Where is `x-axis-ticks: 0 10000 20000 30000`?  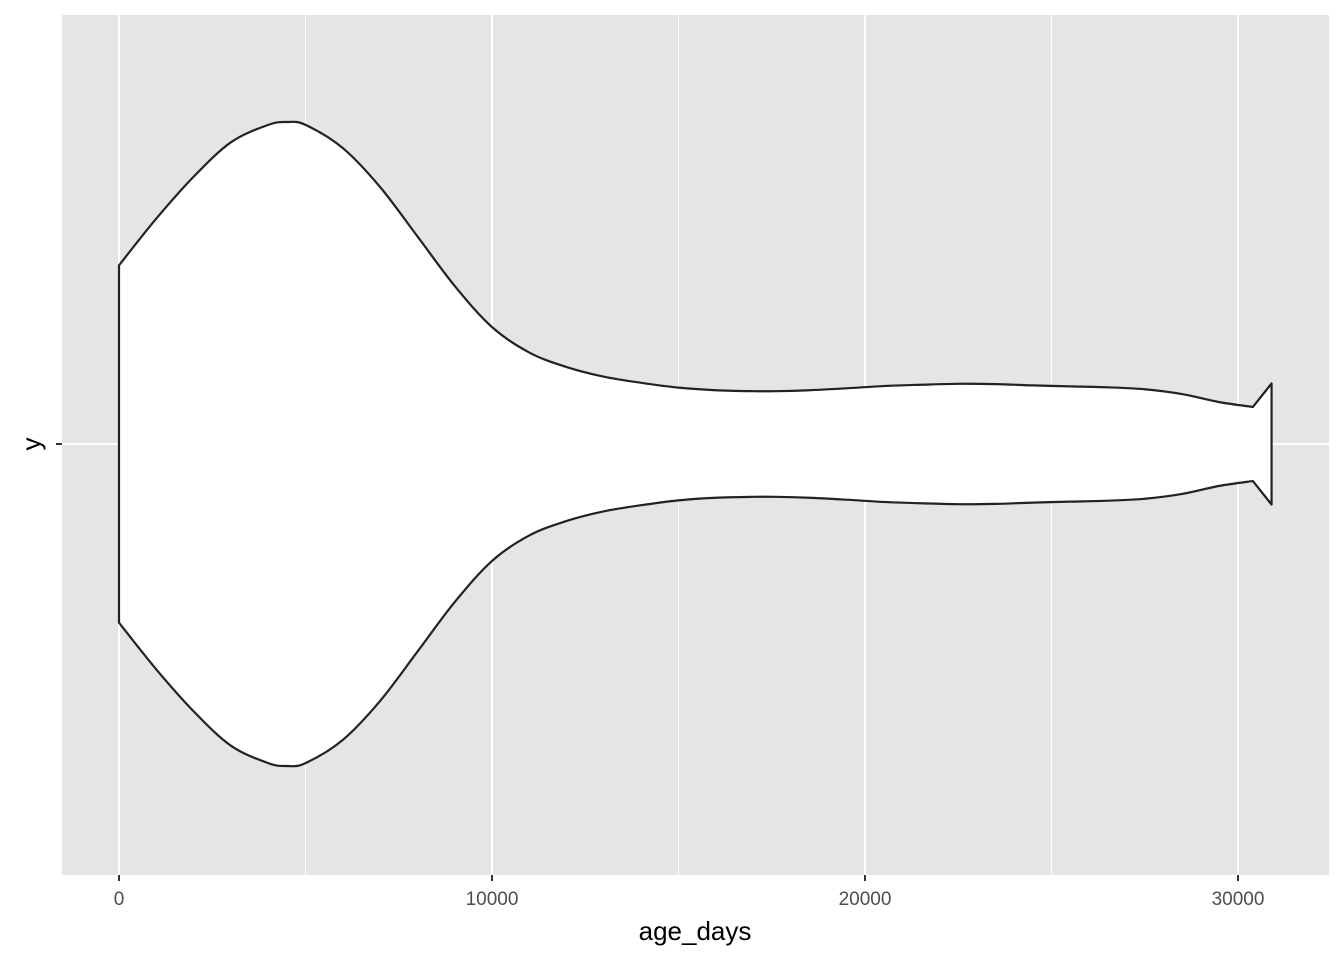
x-axis-ticks: 0 10000 20000 30000 is located at coordinates (689, 892).